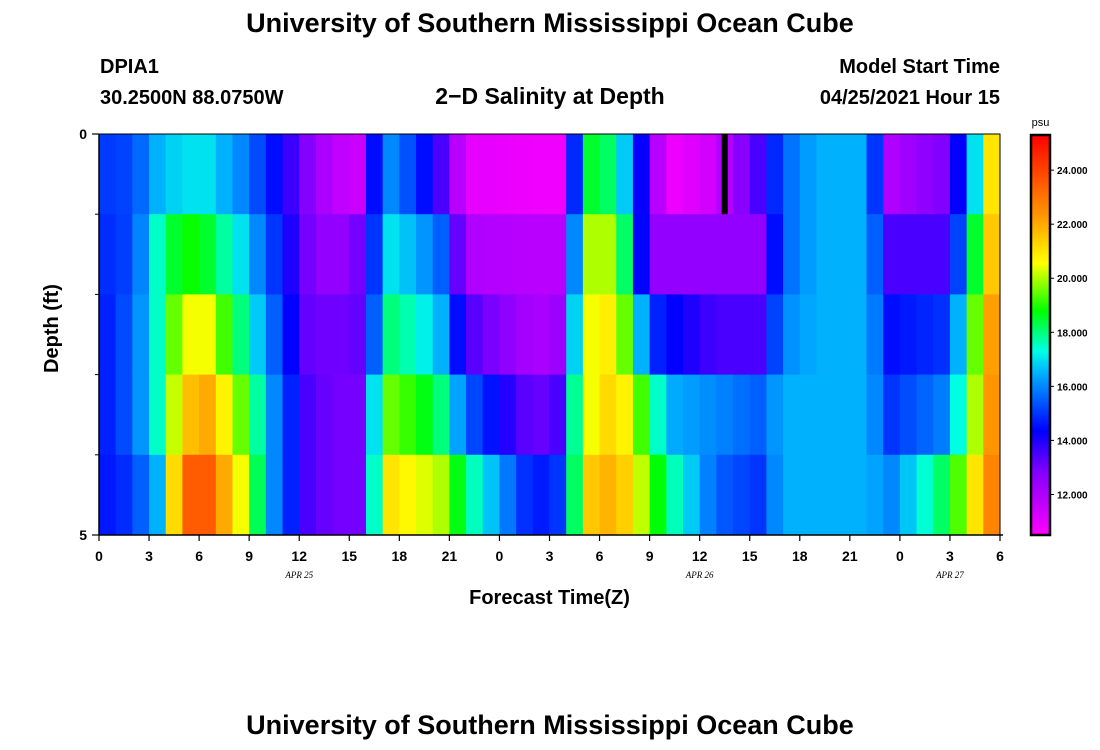 The image size is (1100, 750). Describe the element at coordinates (249, 556) in the screenshot. I see `x-tick-label: 9` at that location.